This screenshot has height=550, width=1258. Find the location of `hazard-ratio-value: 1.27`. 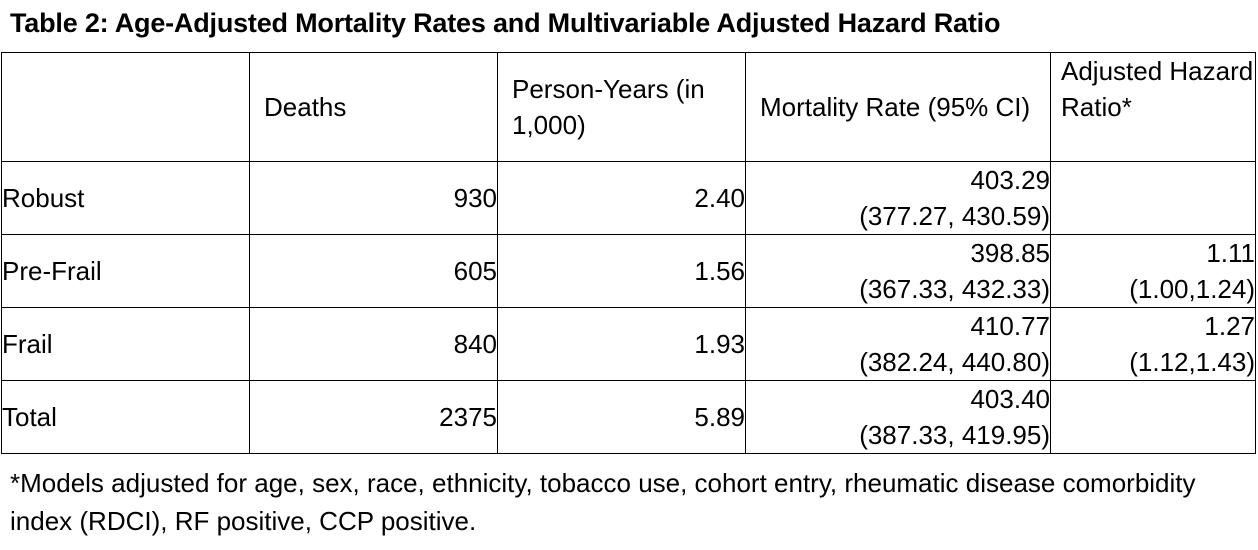

hazard-ratio-value: 1.27 is located at coordinates (1229, 326).